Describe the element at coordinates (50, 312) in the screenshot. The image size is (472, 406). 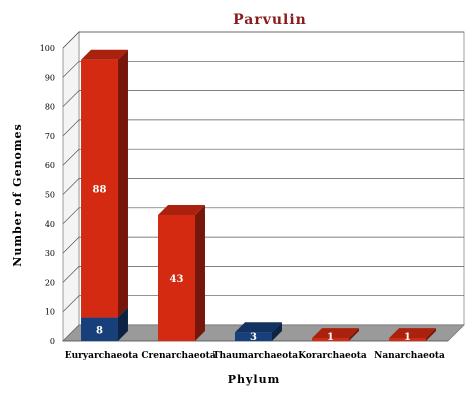
I see `y-tick-label: 10` at that location.